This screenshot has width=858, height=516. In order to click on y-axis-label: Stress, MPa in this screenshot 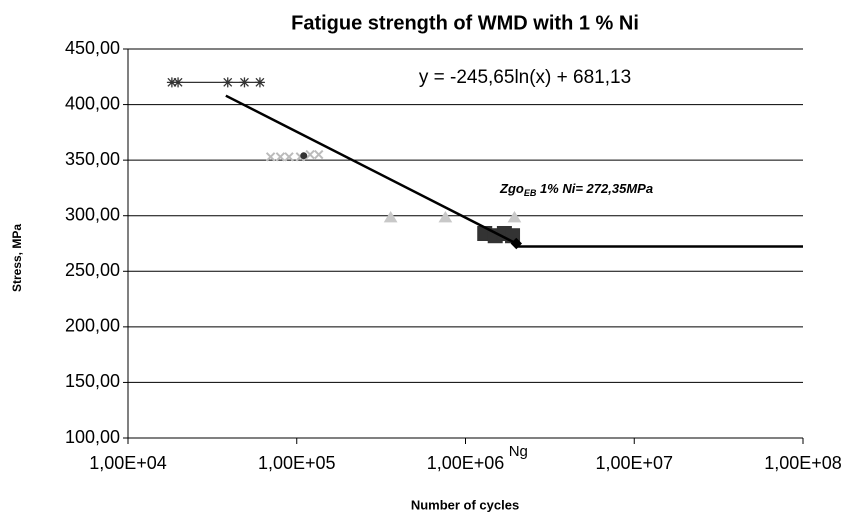, I will do `click(17, 258)`.